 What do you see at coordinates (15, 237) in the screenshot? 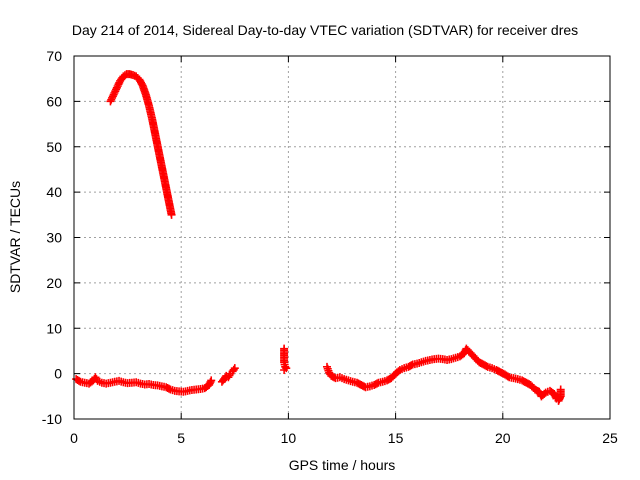
I see `y-axis-label: SDTVAR / TECUs` at bounding box center [15, 237].